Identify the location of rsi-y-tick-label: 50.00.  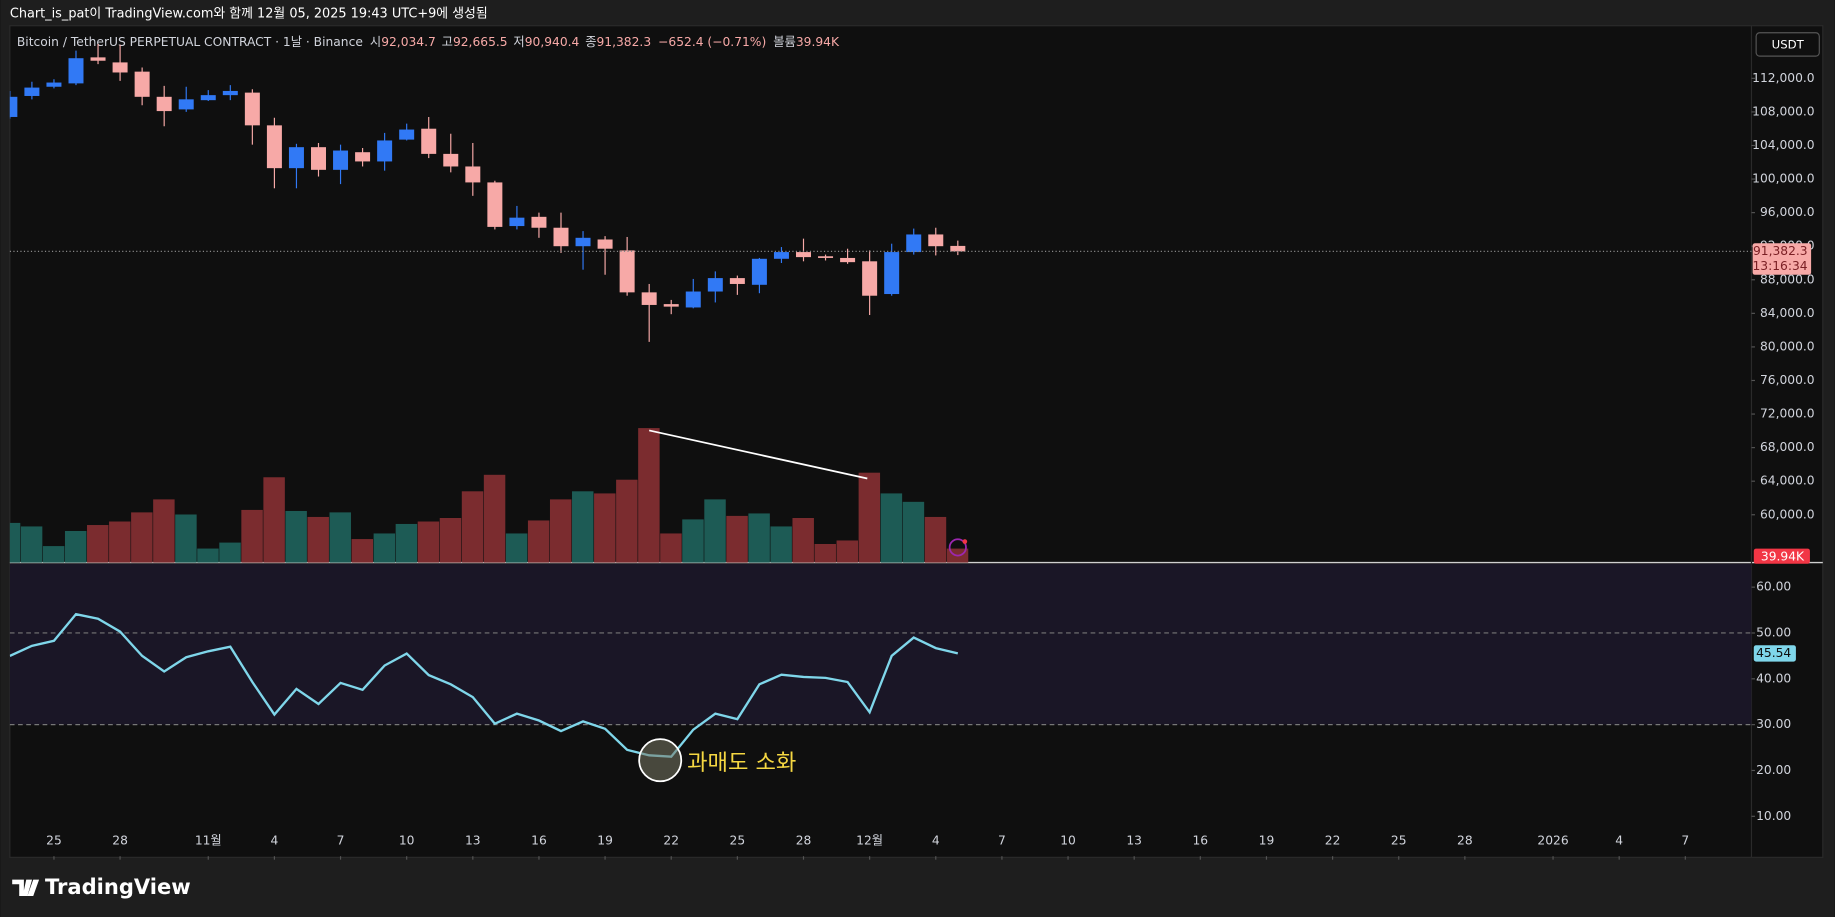
(1773, 632).